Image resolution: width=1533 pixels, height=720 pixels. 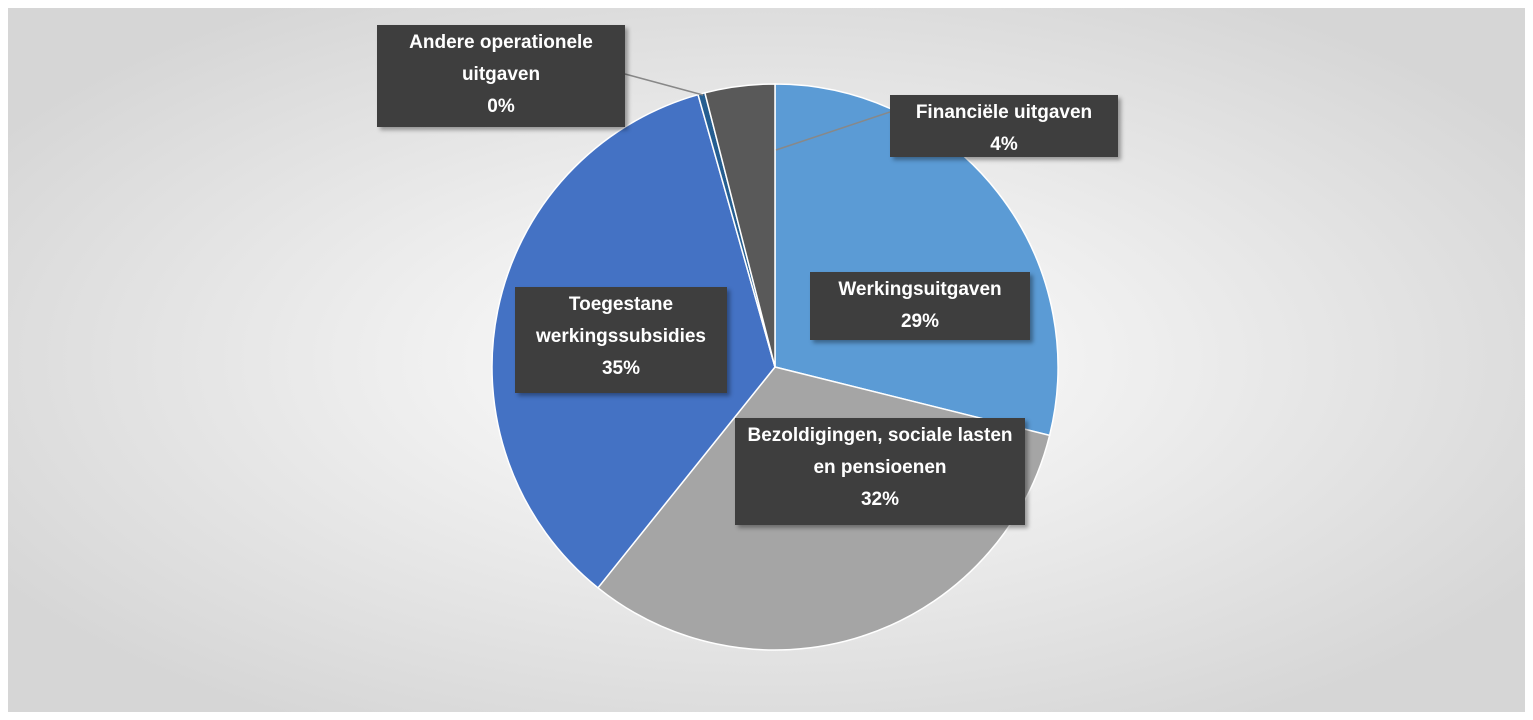 What do you see at coordinates (1004, 144) in the screenshot?
I see `label-value: 4%` at bounding box center [1004, 144].